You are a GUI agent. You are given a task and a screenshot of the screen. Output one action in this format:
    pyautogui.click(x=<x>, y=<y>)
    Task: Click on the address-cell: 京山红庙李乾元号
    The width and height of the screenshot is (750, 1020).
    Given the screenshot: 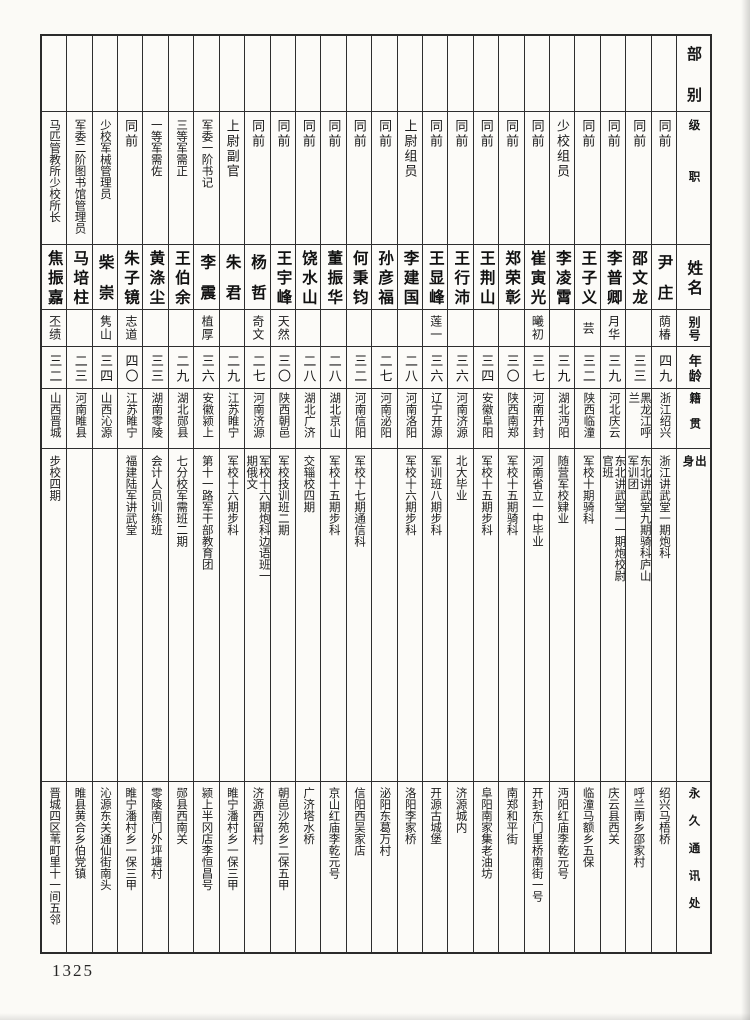 What is the action you would take?
    pyautogui.click(x=333, y=867)
    